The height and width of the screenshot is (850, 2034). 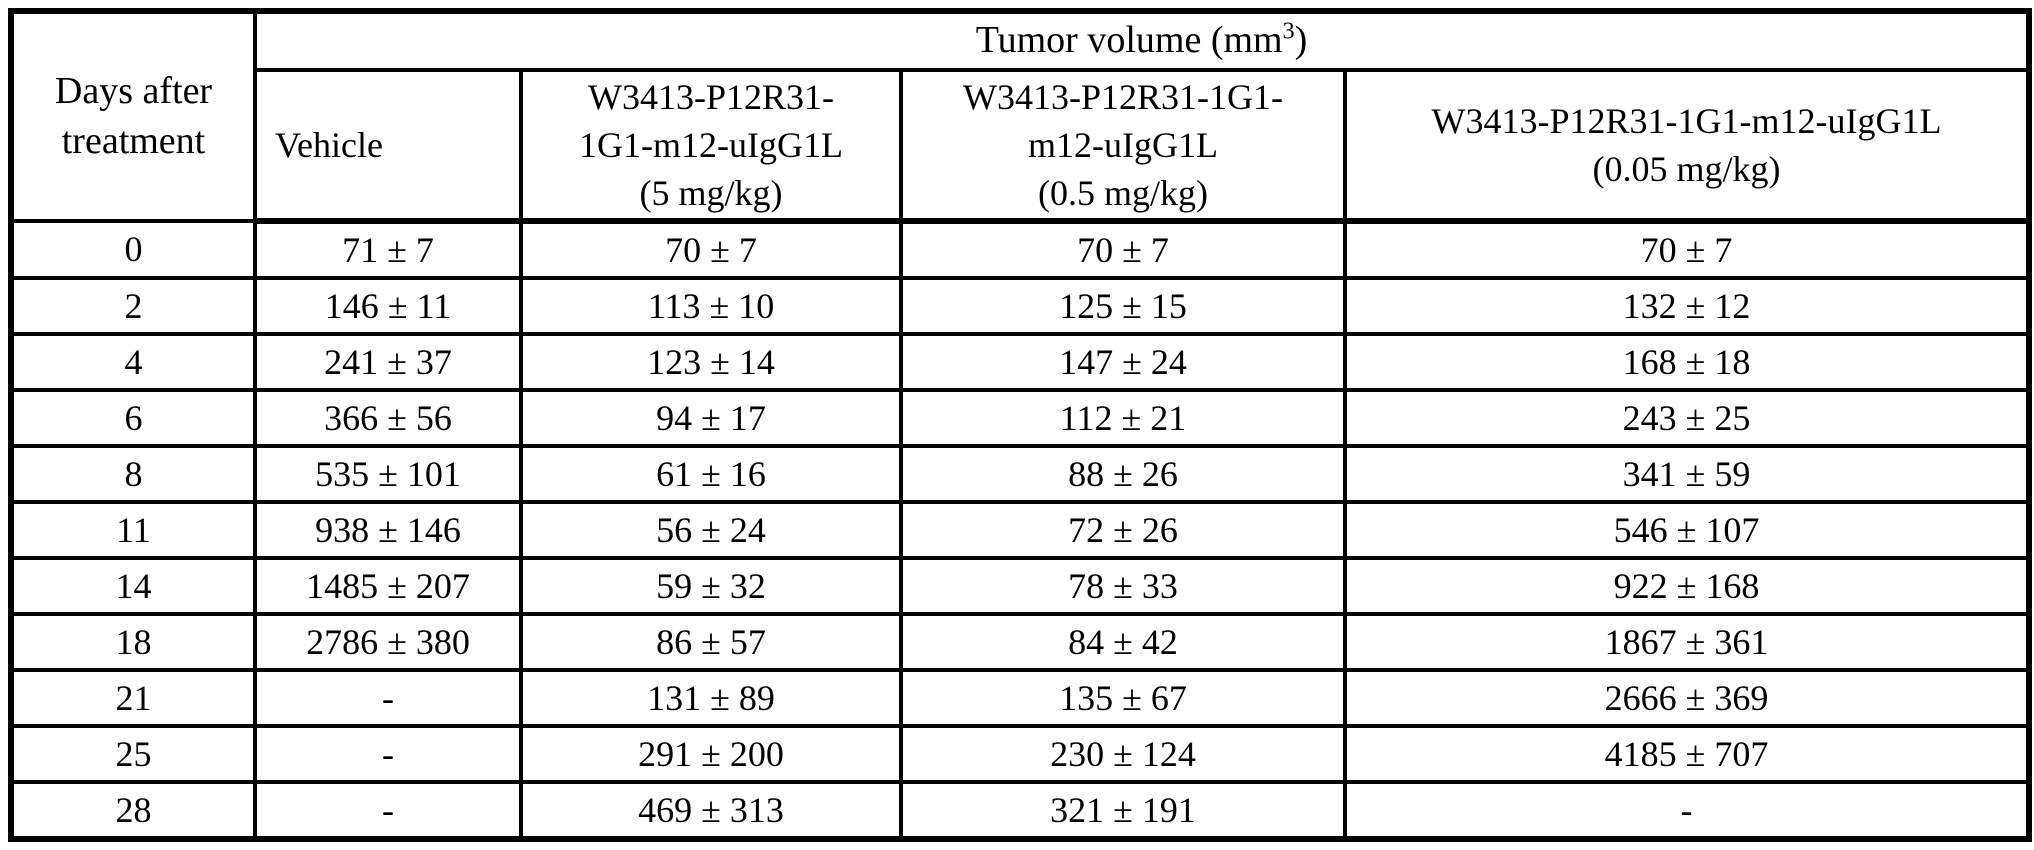 What do you see at coordinates (133, 642) in the screenshot?
I see `day-cell: 18` at bounding box center [133, 642].